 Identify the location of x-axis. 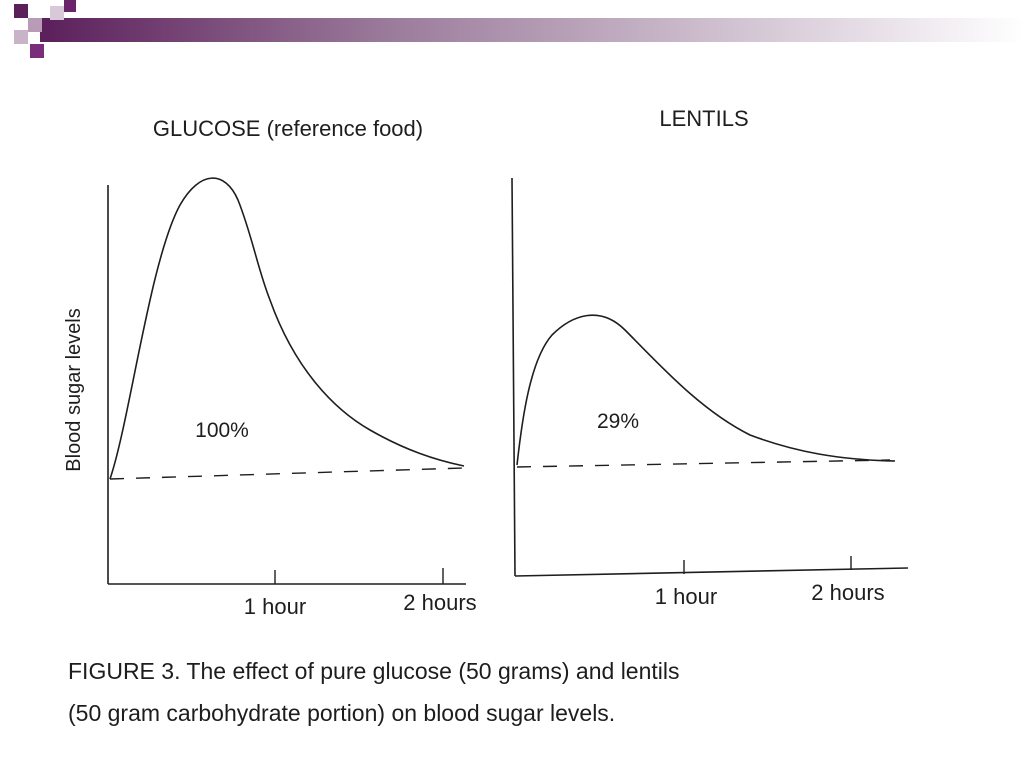
(711, 572).